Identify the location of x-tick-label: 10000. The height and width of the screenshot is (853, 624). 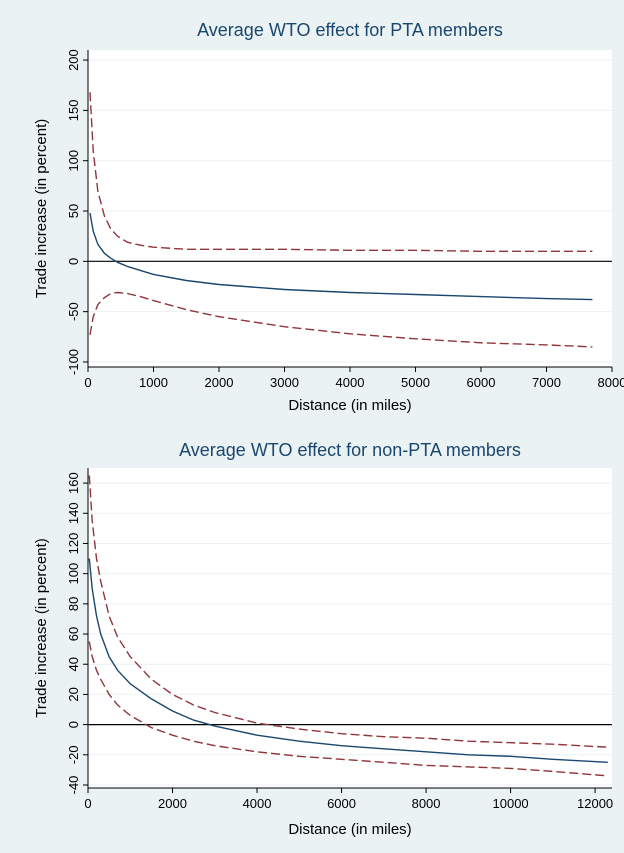
(511, 803).